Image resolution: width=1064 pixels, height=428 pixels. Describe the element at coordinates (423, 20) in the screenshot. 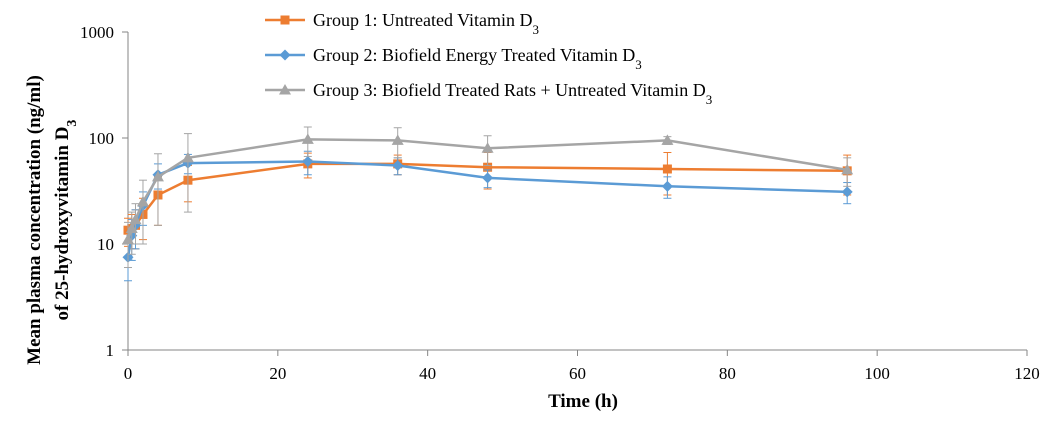

I see `legend-label-text: Group 1: Untreated Vitamin D` at that location.